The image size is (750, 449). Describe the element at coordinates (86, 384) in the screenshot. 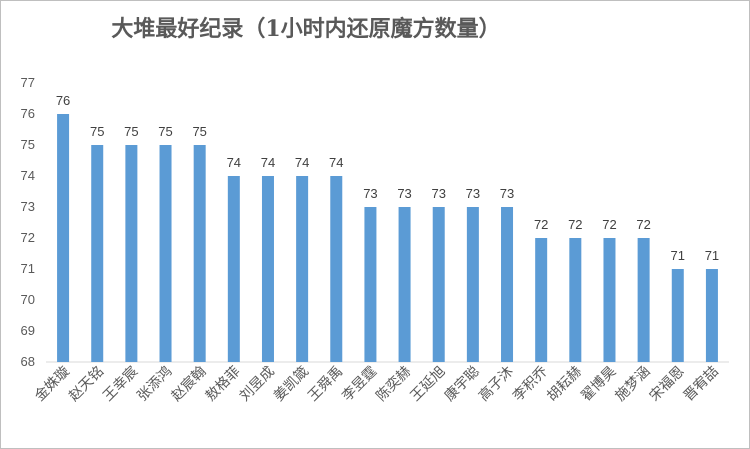

I see `category-label: 赵天铭` at that location.